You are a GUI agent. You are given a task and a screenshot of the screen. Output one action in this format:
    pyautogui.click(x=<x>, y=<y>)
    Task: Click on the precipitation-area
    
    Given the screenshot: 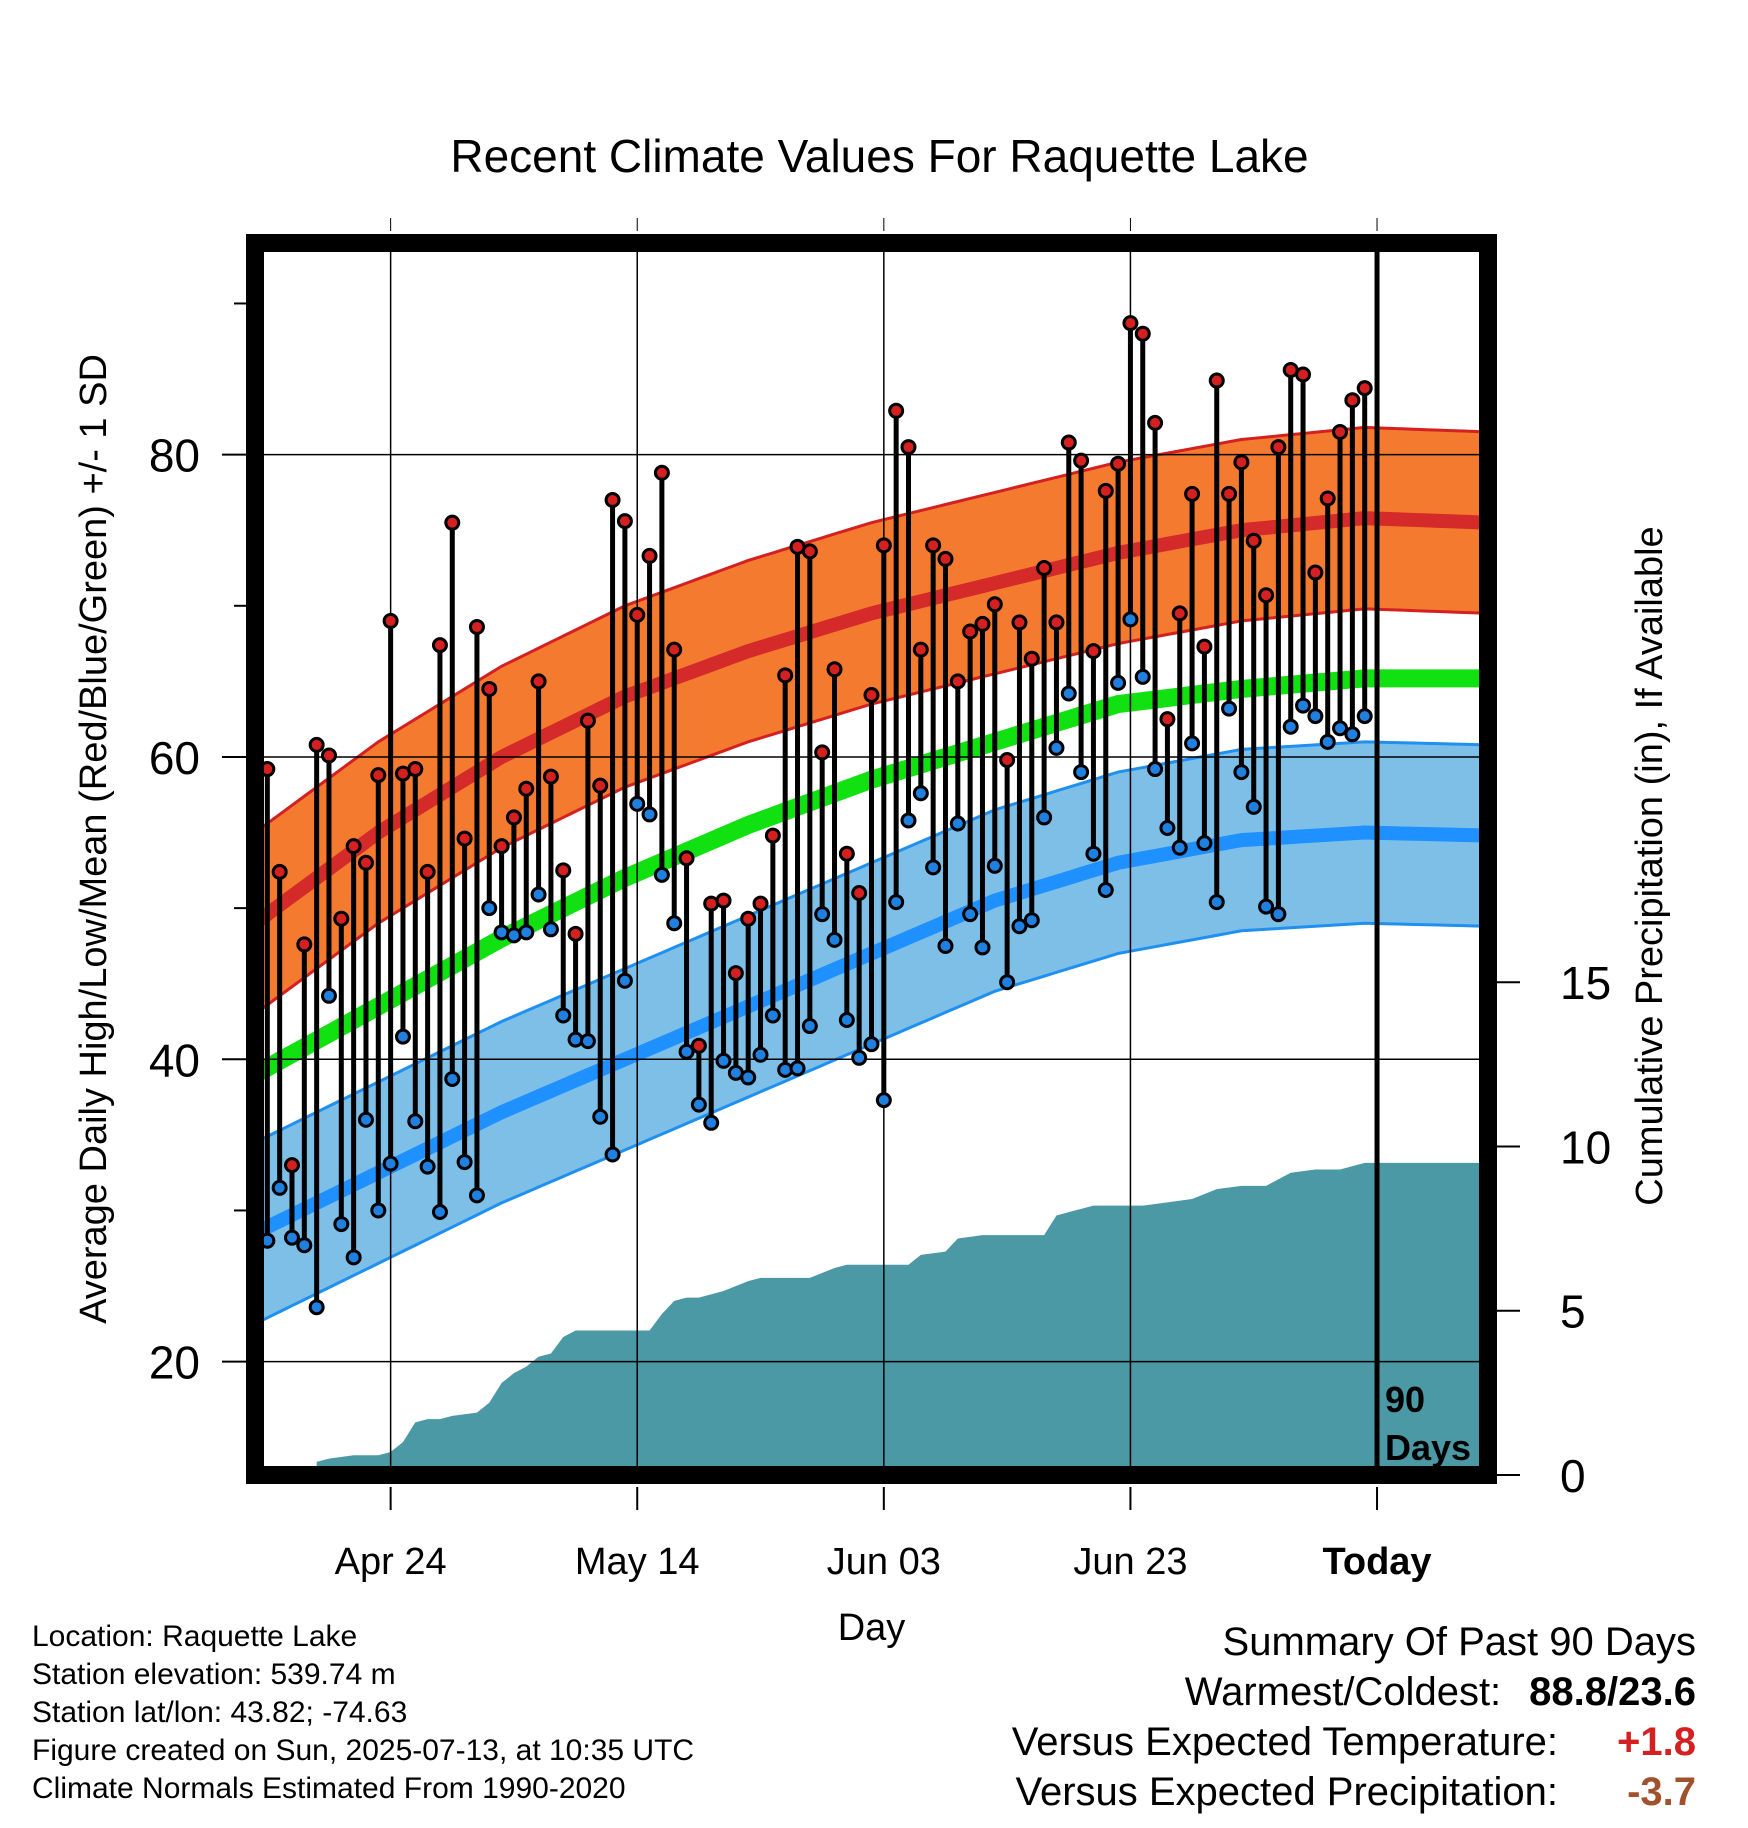 What is the action you would take?
    pyautogui.click(x=902, y=1318)
    